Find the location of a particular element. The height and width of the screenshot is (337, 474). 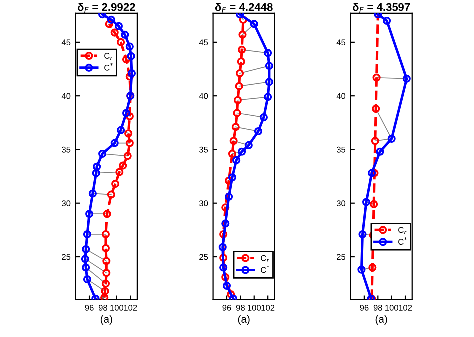

chart-title: δ$_{F}$ = 4.3597 is located at coordinates (381, 8).